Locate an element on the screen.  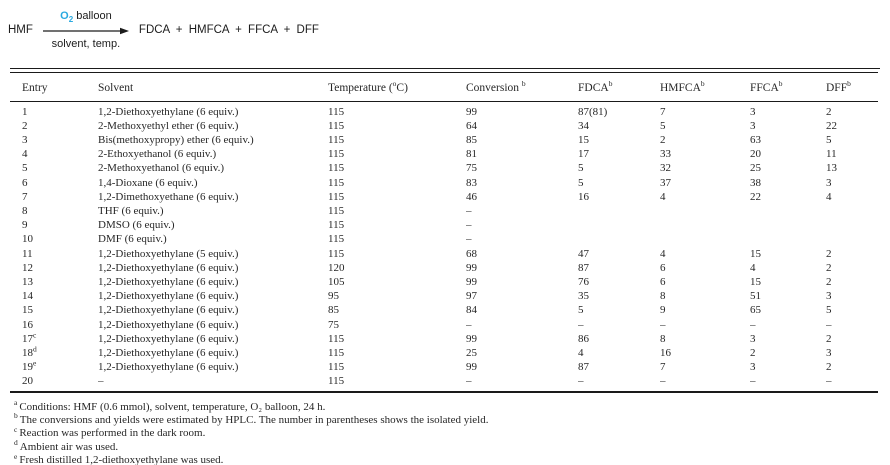
entry-cell: 3 is located at coordinates (25, 139).